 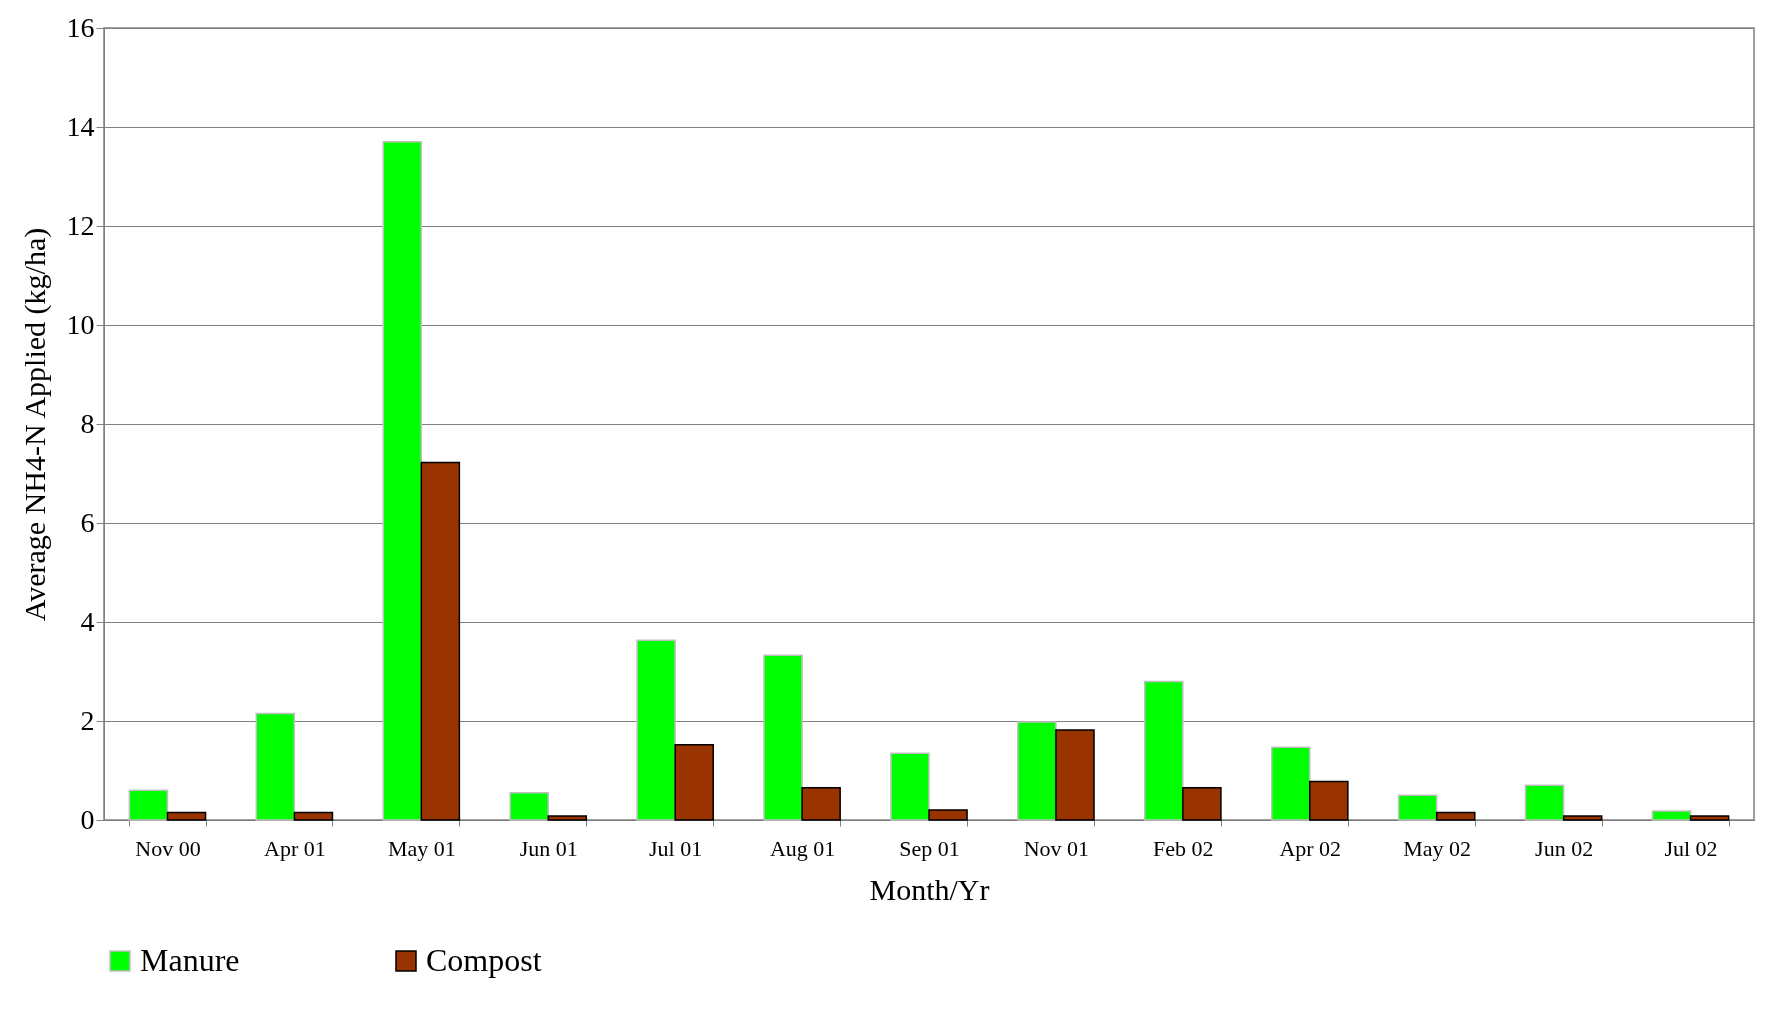 What do you see at coordinates (80, 225) in the screenshot?
I see `y-tick-label: 12` at bounding box center [80, 225].